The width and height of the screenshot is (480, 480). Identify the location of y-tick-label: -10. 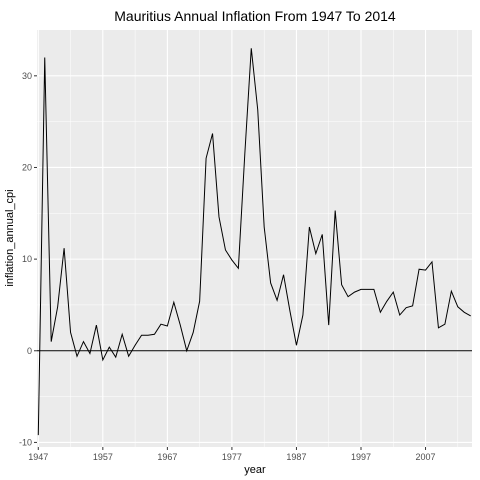
(25, 442).